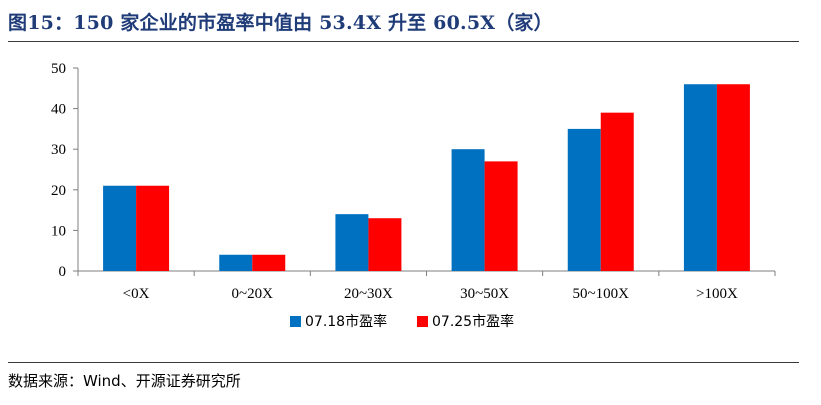 The width and height of the screenshot is (821, 405). What do you see at coordinates (422, 321) in the screenshot?
I see `legend-swatch-series-b` at bounding box center [422, 321].